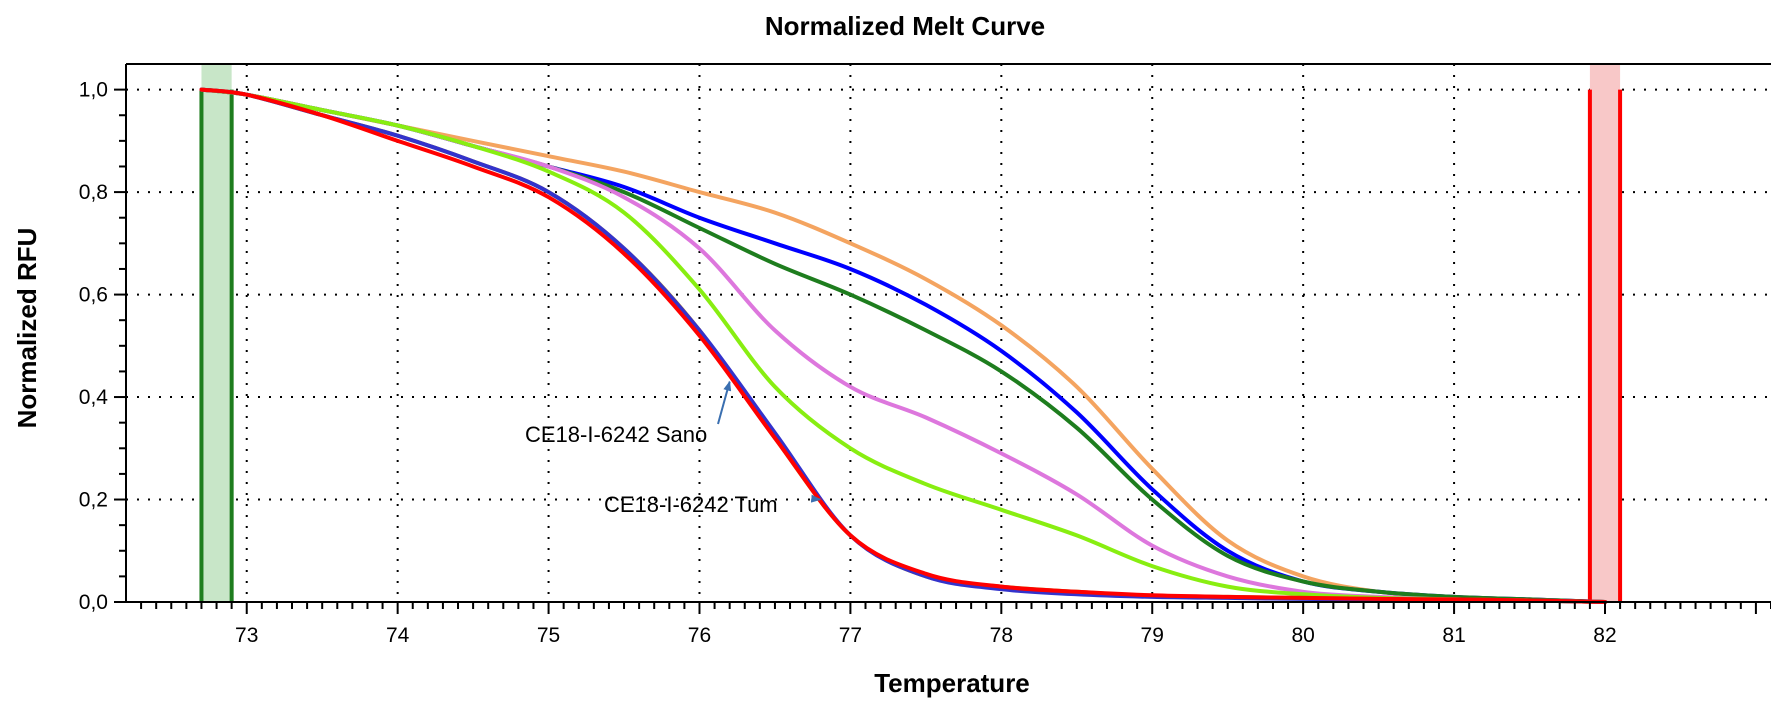 This screenshot has height=705, width=1771. Describe the element at coordinates (548, 635) in the screenshot. I see `x-tick-label-2: 75` at that location.